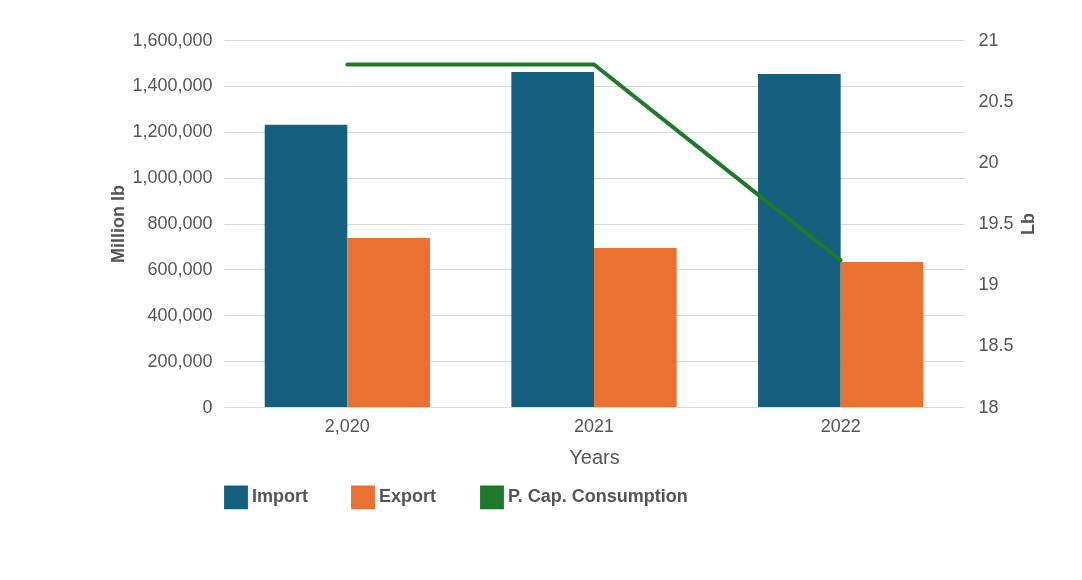  Describe the element at coordinates (172, 39) in the screenshot. I see `y-tick-label: 1,600,000` at that location.